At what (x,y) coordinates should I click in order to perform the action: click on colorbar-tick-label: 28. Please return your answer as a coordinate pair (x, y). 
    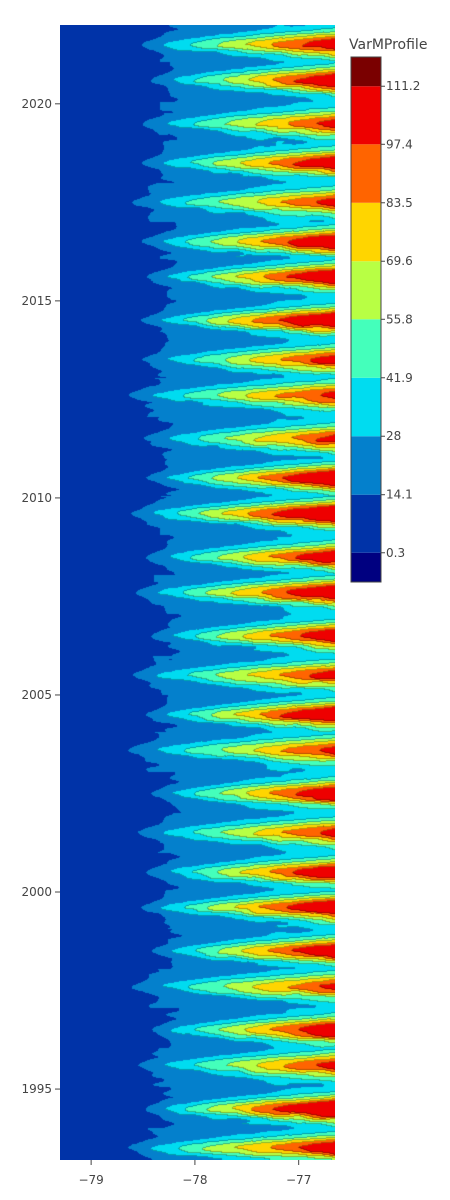
    Looking at the image, I should click on (393, 436).